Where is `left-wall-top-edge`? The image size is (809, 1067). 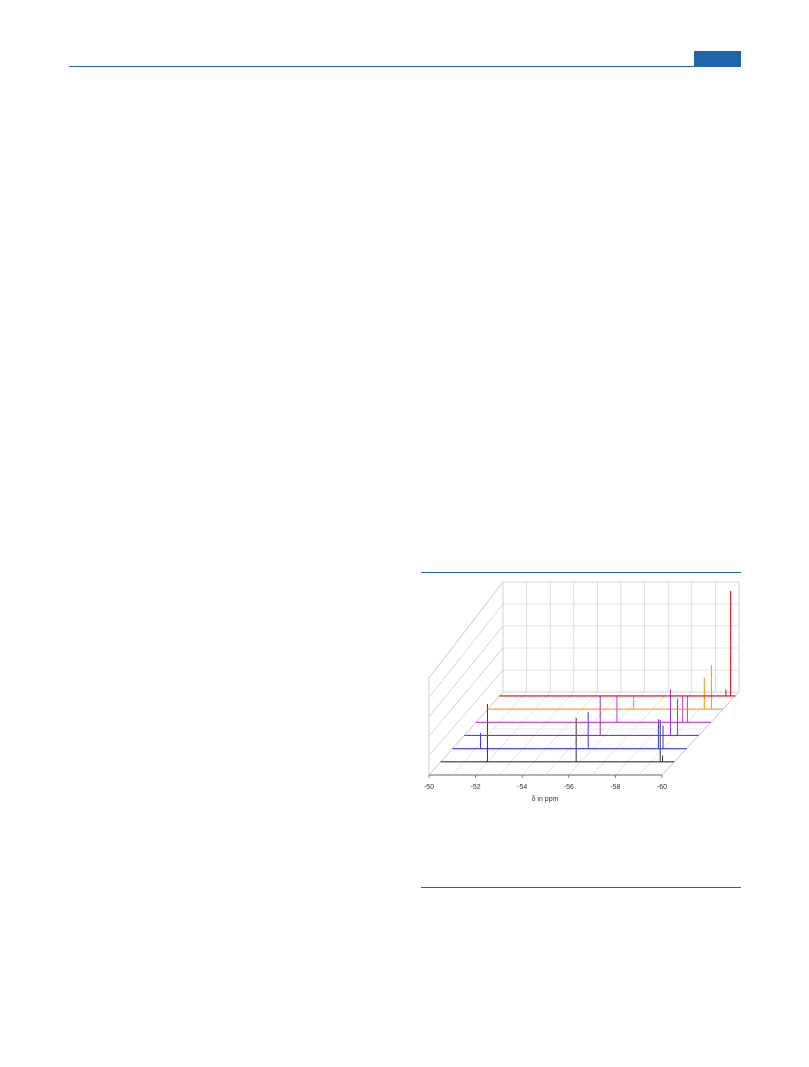
left-wall-top-edge is located at coordinates (466, 630).